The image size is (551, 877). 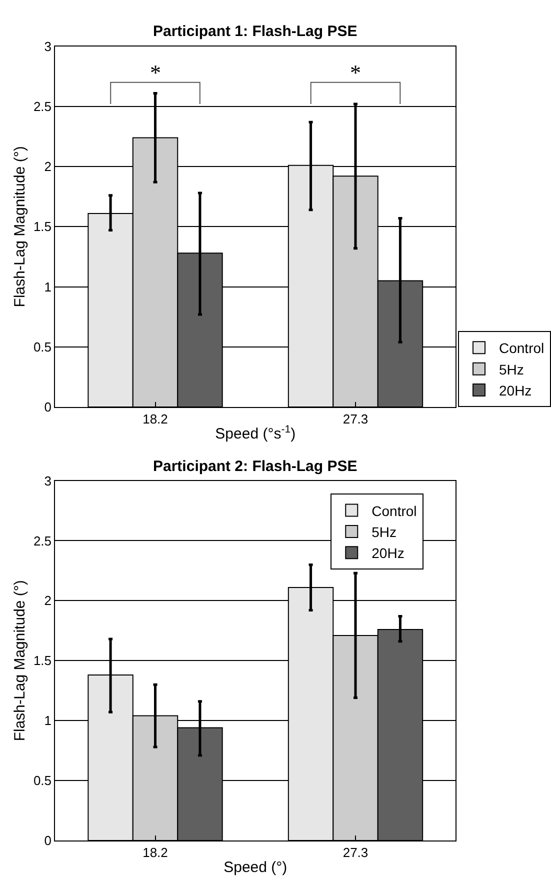 I want to click on x-axis-title: Speed (°), so click(x=256, y=867).